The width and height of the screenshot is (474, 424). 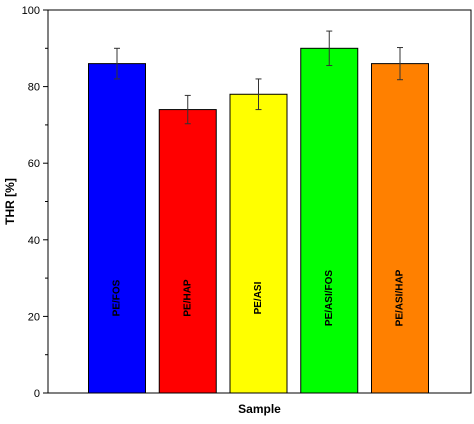 I want to click on bar-category-label: PE/FOS, so click(x=117, y=297).